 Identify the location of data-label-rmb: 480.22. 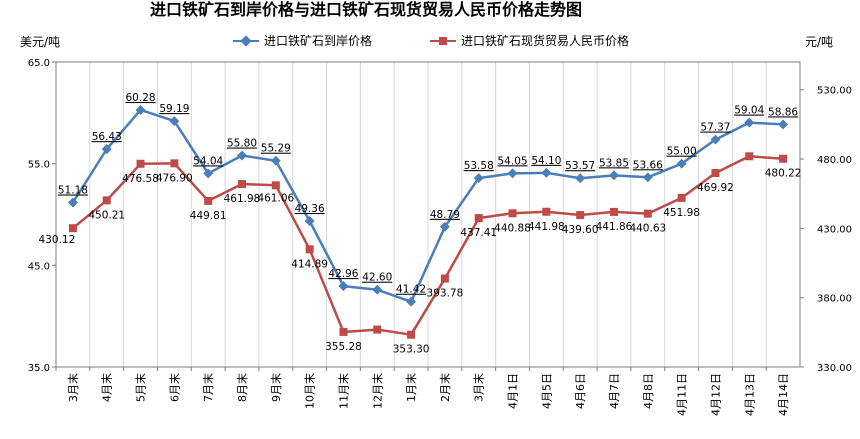
(783, 174).